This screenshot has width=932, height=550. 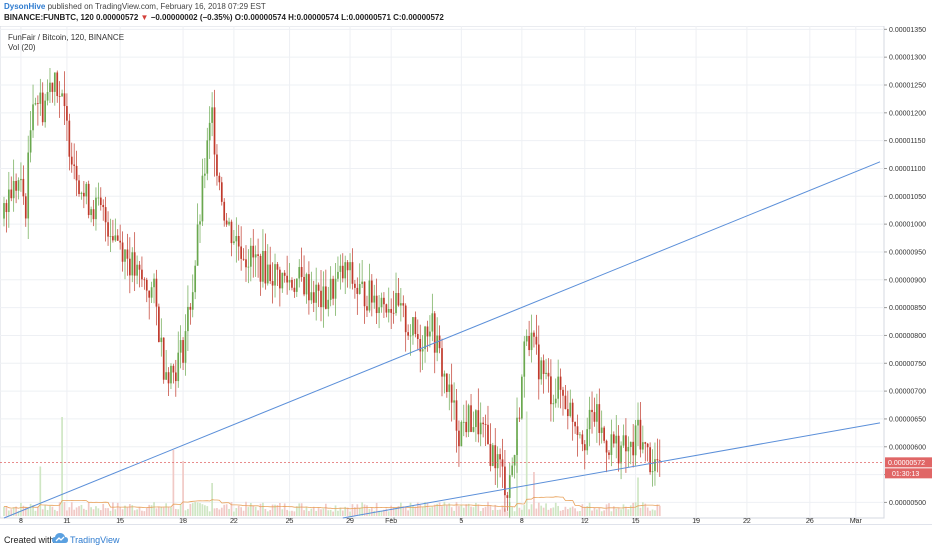 What do you see at coordinates (585, 521) in the screenshot?
I see `time-tick-label: 12` at bounding box center [585, 521].